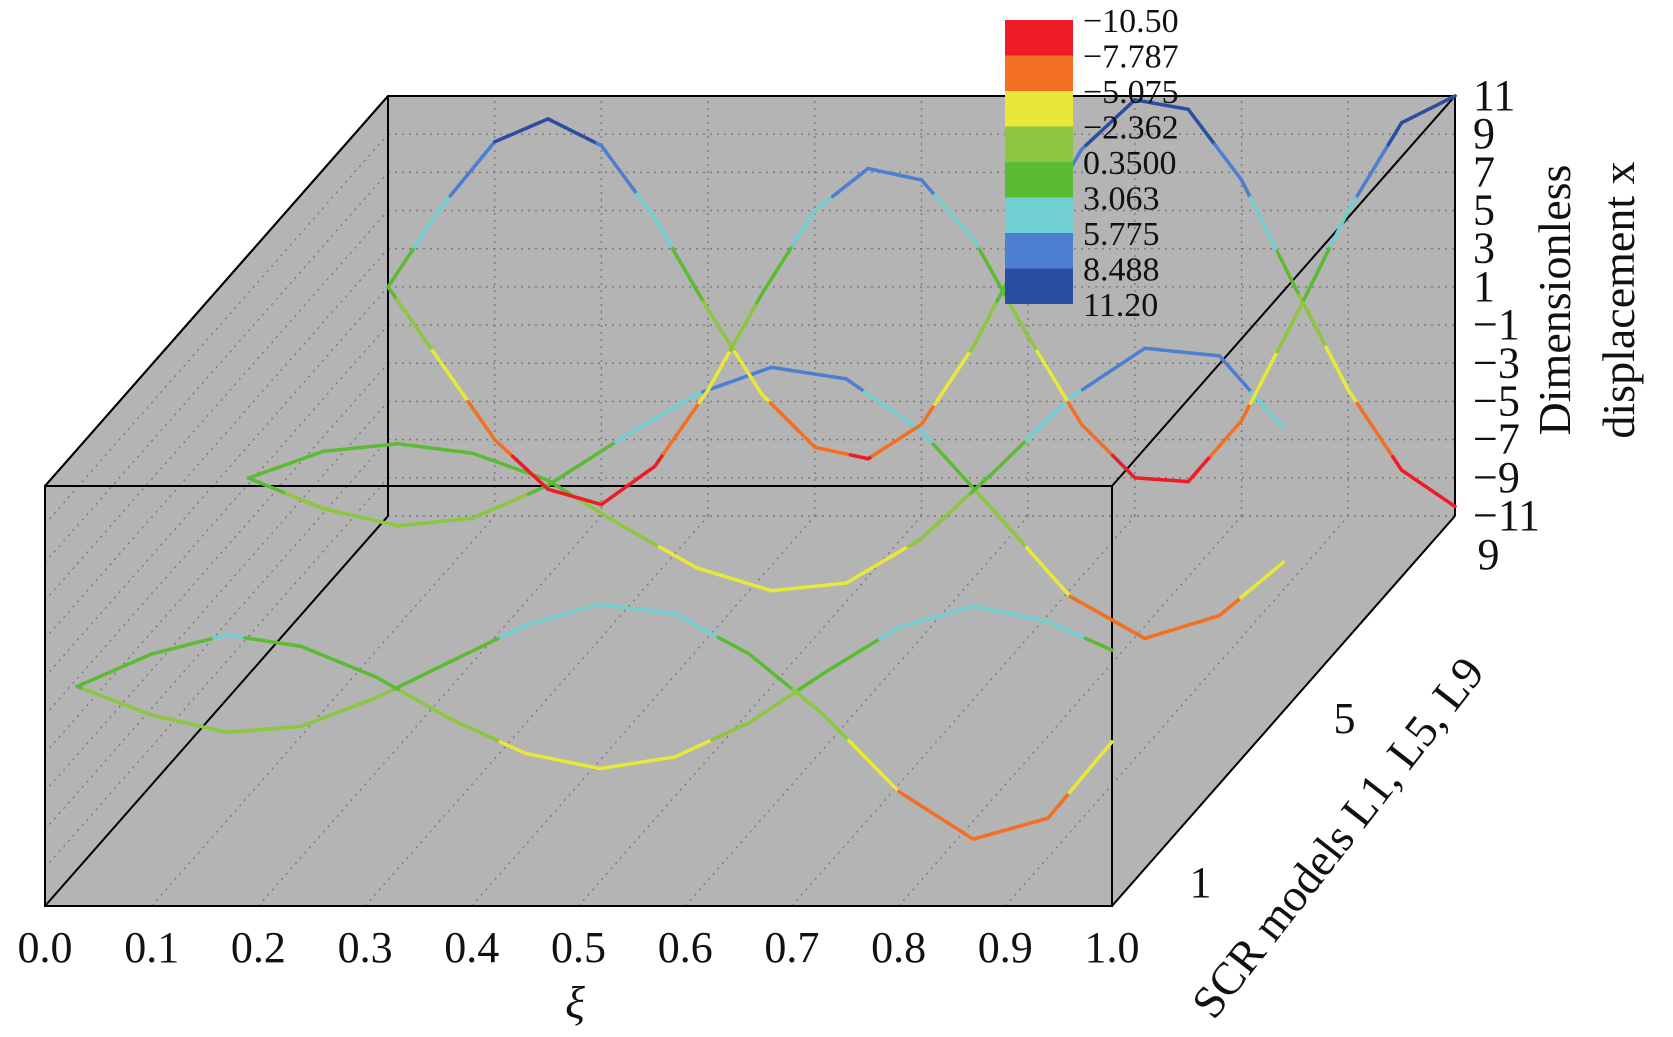  I want to click on z-tick-label: 1, so click(1484, 286).